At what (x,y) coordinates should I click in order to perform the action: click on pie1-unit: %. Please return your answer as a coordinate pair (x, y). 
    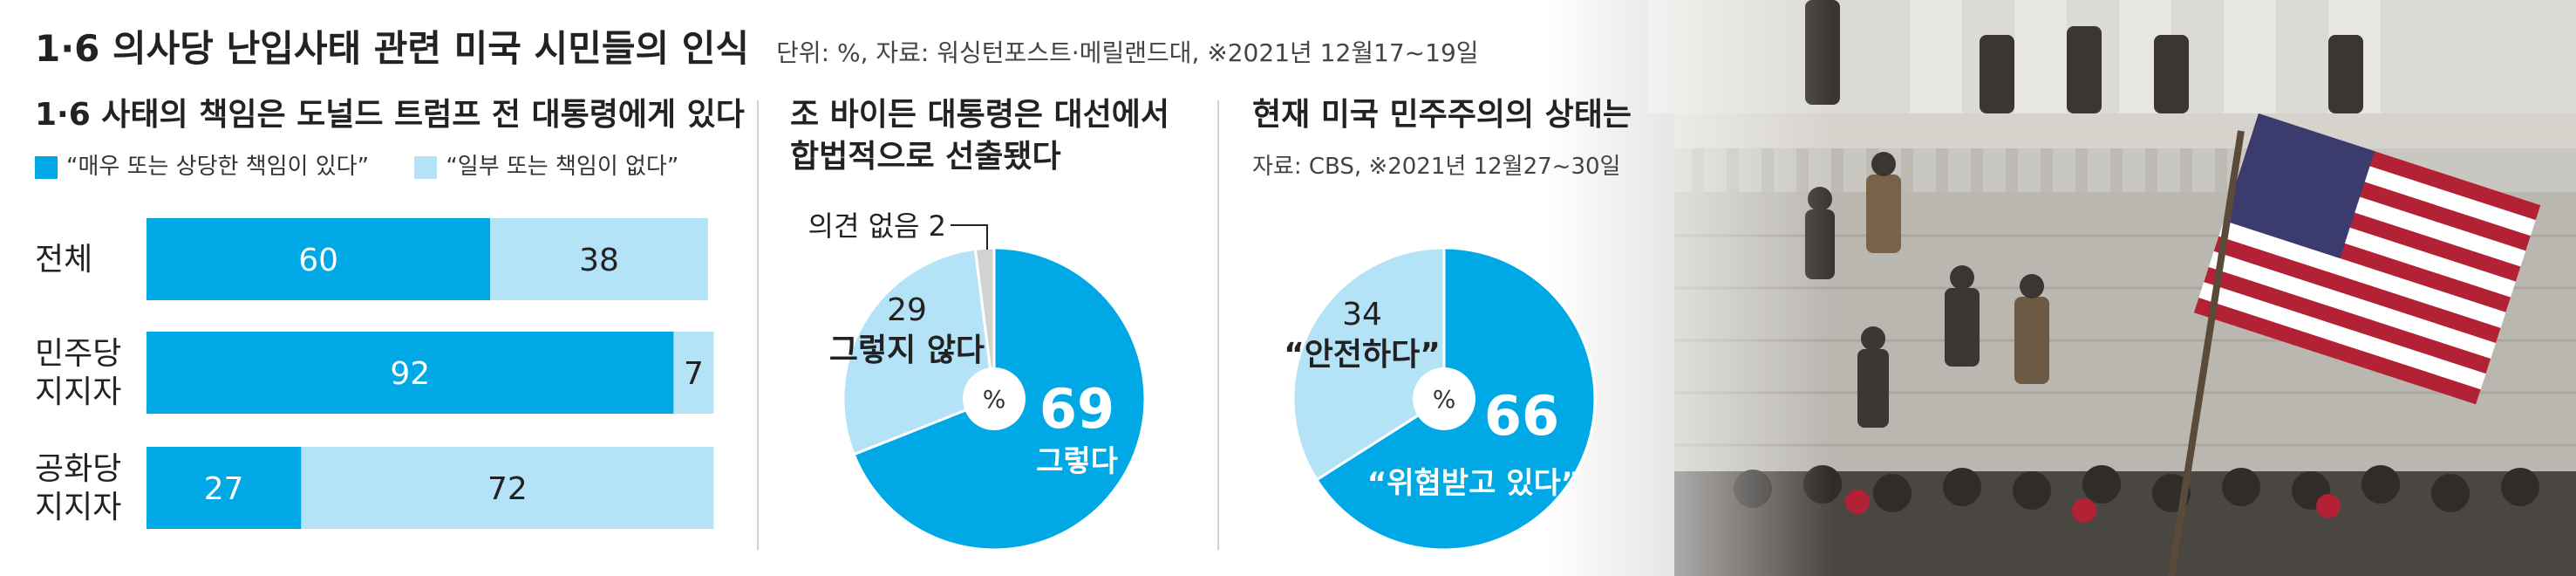
    Looking at the image, I should click on (995, 399).